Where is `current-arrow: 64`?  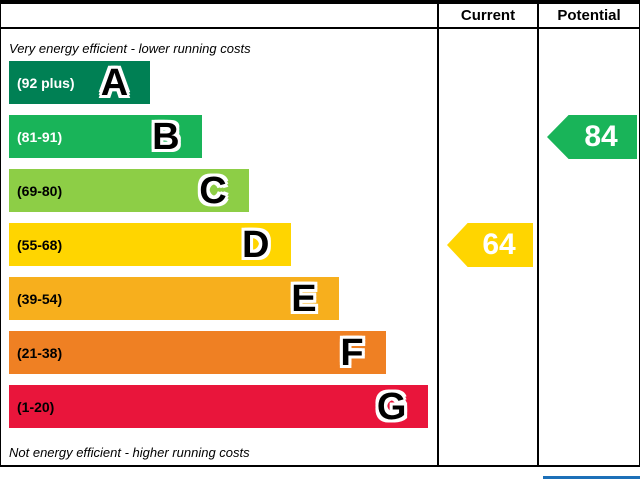
current-arrow: 64 is located at coordinates (490, 245).